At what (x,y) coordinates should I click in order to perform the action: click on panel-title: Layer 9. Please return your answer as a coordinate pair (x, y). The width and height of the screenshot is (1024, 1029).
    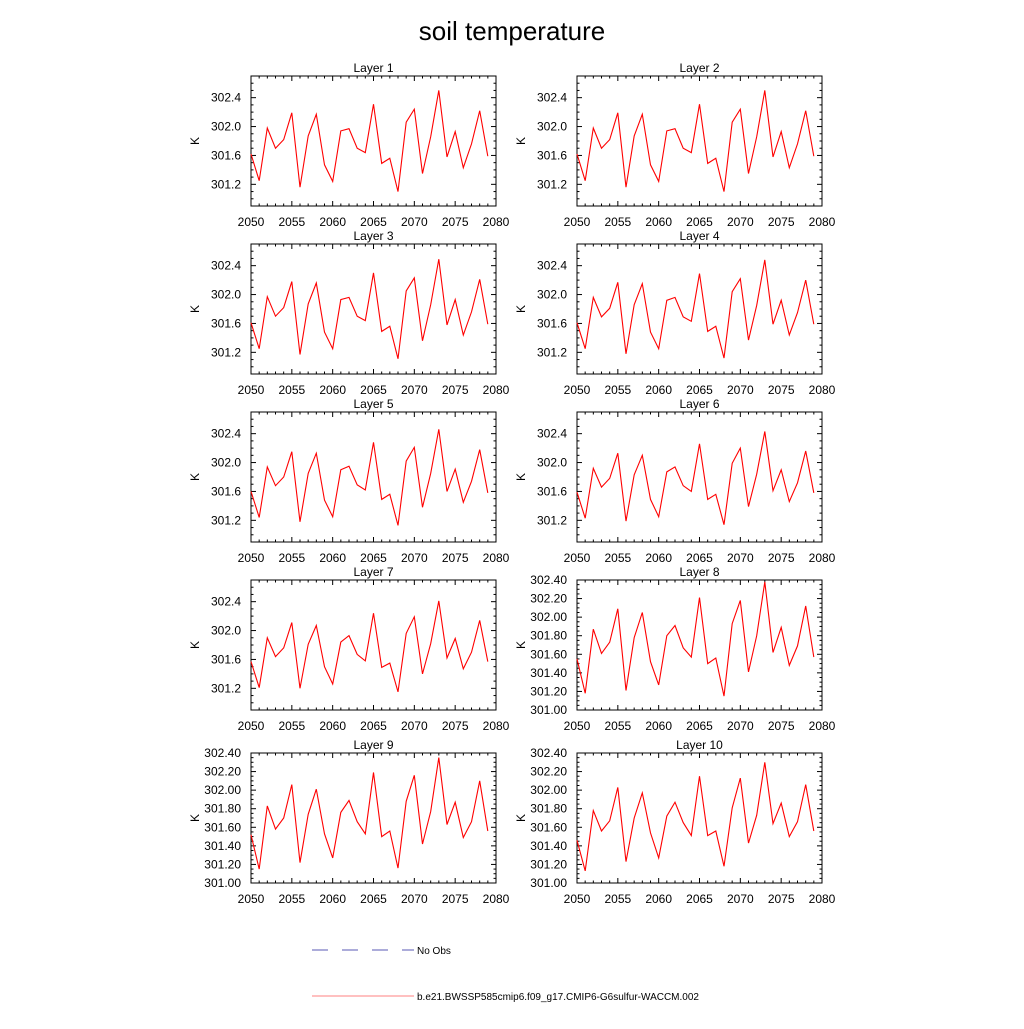
    Looking at the image, I should click on (373, 745).